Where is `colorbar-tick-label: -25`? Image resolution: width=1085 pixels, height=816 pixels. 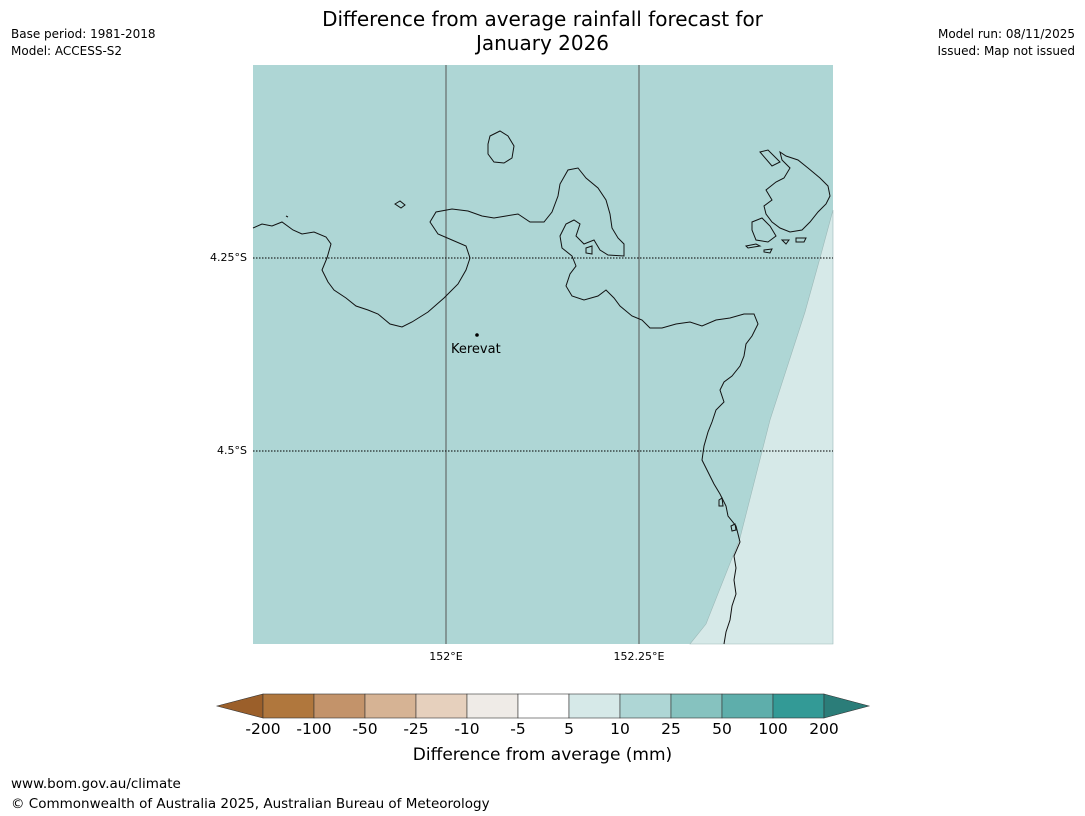
colorbar-tick-label: -25 is located at coordinates (416, 729).